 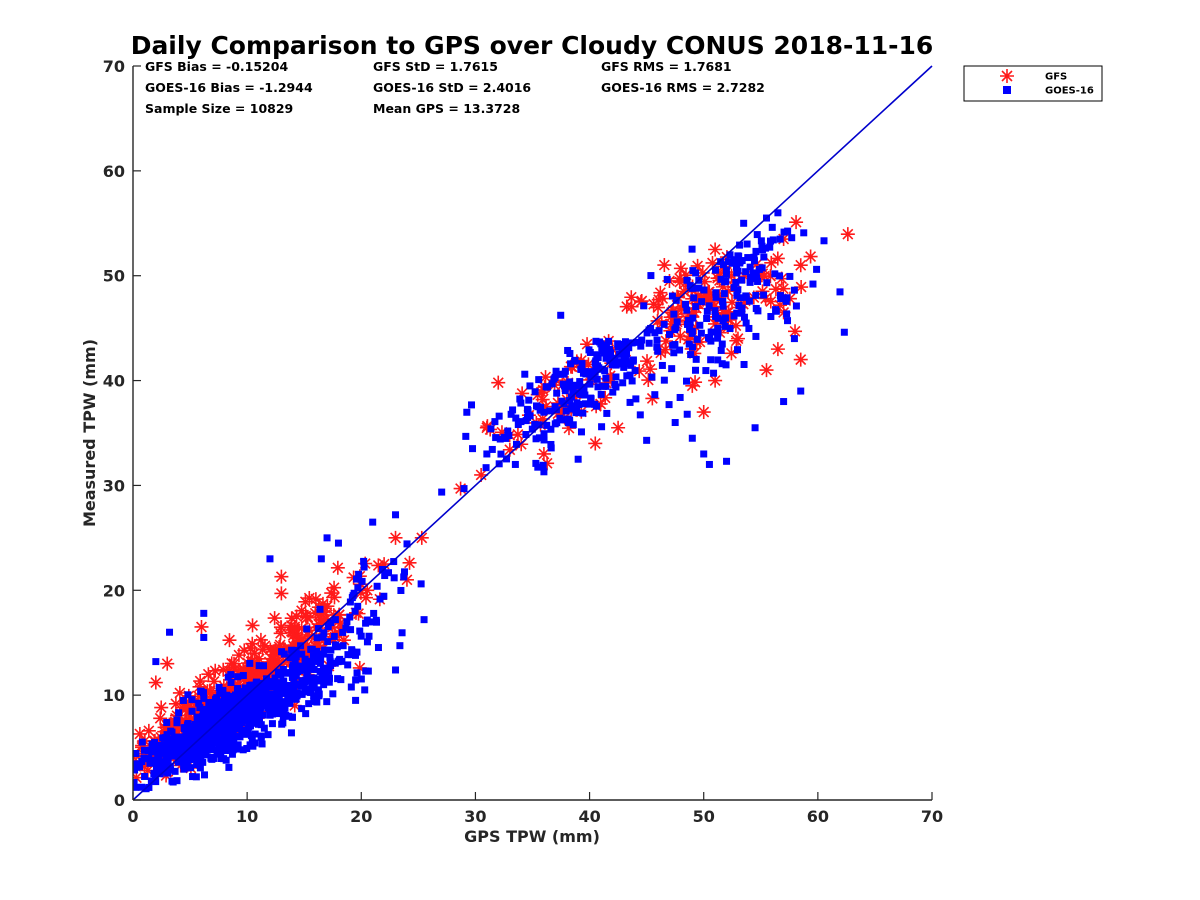 I want to click on legend-label: GOES-16, so click(x=1069, y=91).